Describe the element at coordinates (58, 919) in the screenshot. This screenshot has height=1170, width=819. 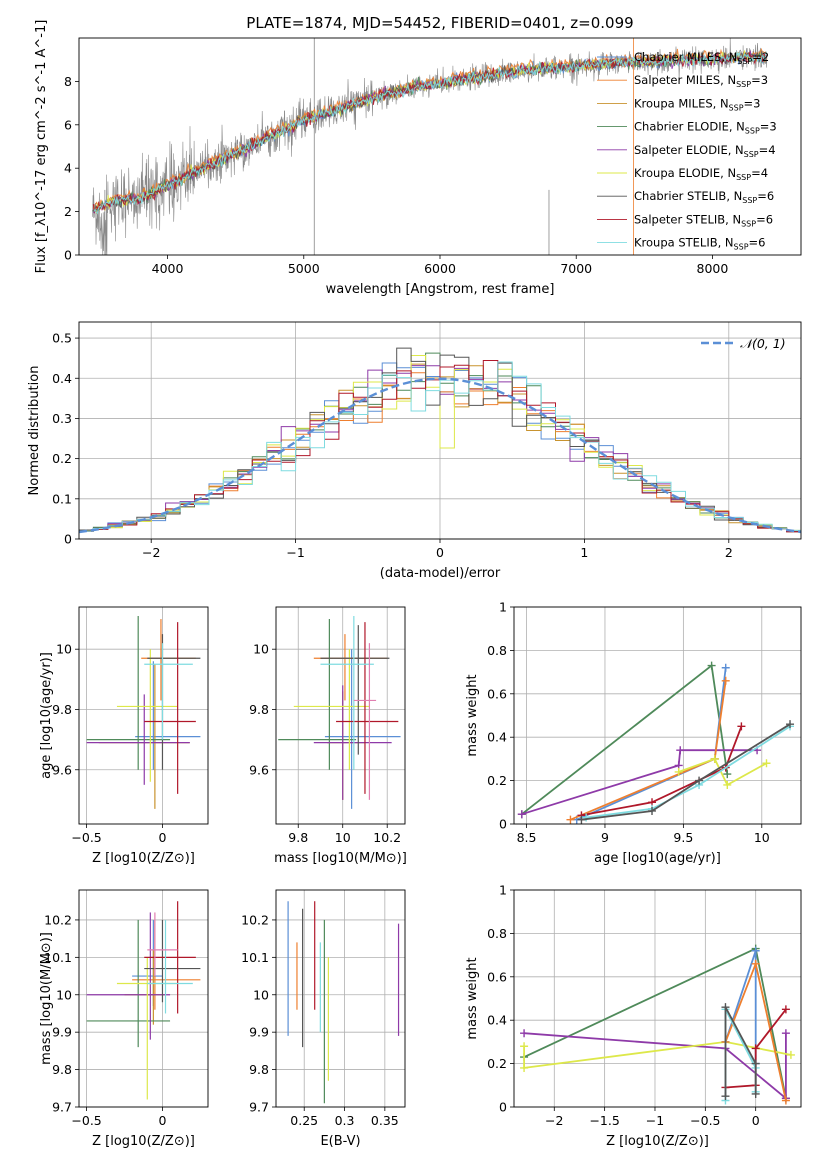
I see `y-tick-label: 10.2` at that location.